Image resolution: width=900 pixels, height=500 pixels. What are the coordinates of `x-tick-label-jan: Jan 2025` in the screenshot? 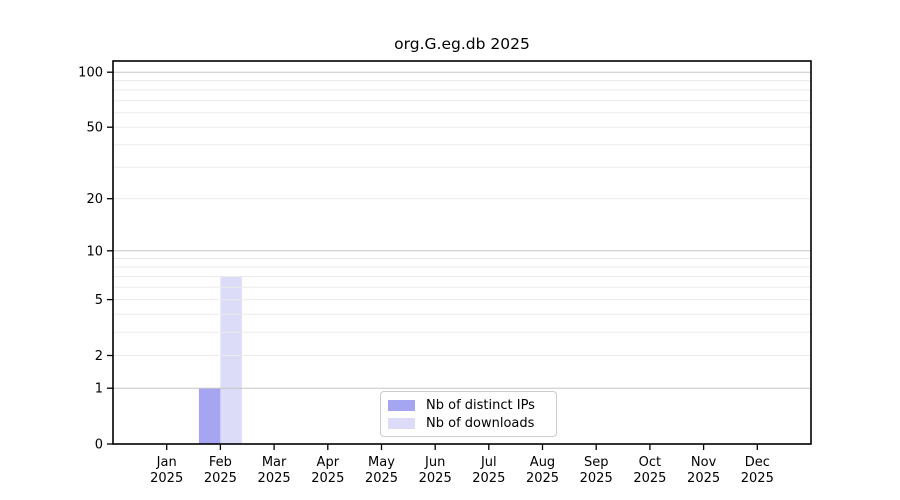 It's located at (166, 470).